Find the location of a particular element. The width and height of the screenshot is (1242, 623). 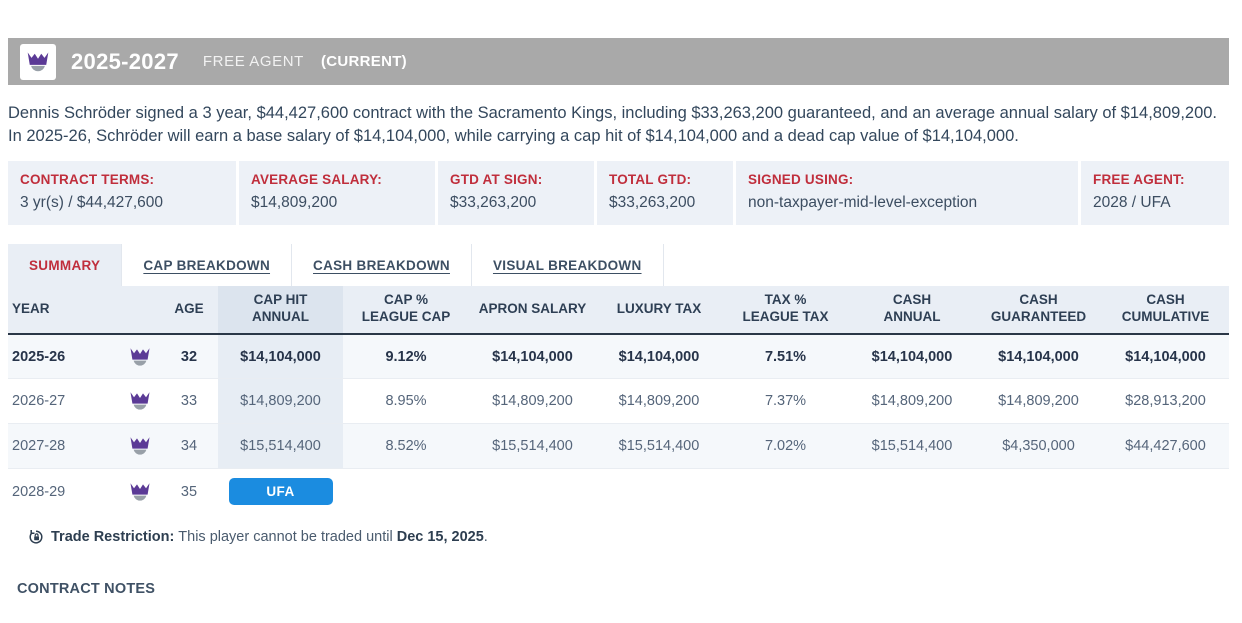

cash-cumulative-cell: $14,104,000 is located at coordinates (1165, 356).